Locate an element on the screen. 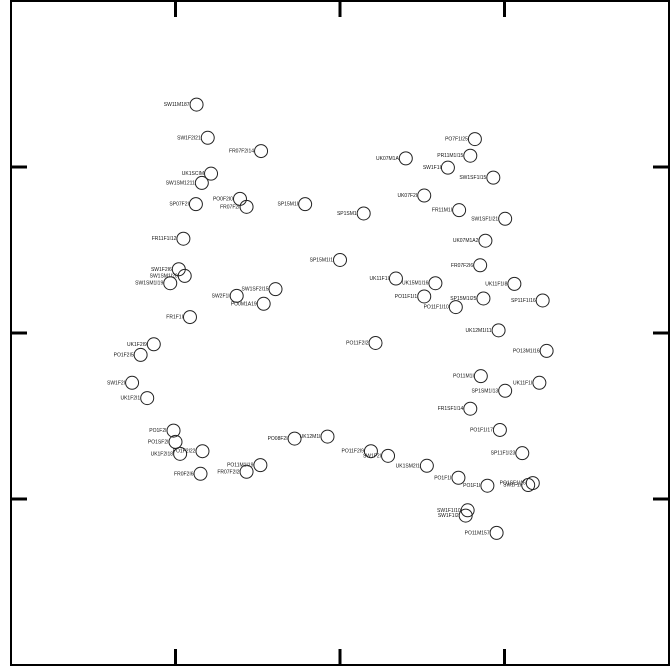 Image resolution: width=670 pixels, height=671 pixels. data-point: SP1SM1I13 is located at coordinates (492, 390).